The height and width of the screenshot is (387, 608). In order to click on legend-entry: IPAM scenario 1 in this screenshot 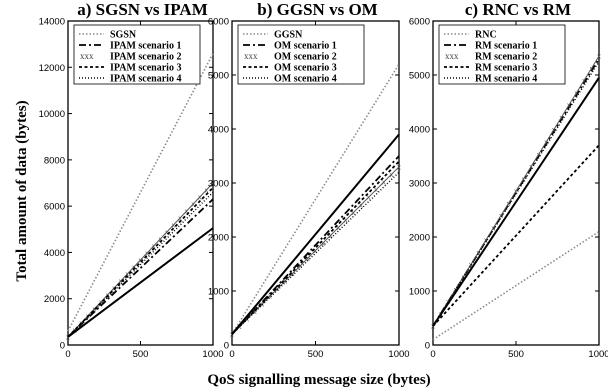, I will do `click(145, 46)`.